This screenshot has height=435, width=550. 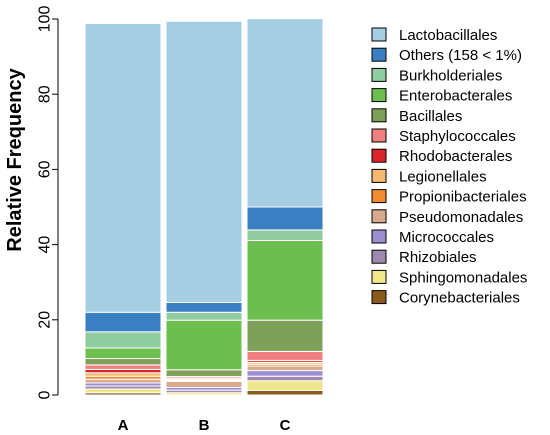 What do you see at coordinates (123, 425) in the screenshot?
I see `x-tick-label: A` at bounding box center [123, 425].